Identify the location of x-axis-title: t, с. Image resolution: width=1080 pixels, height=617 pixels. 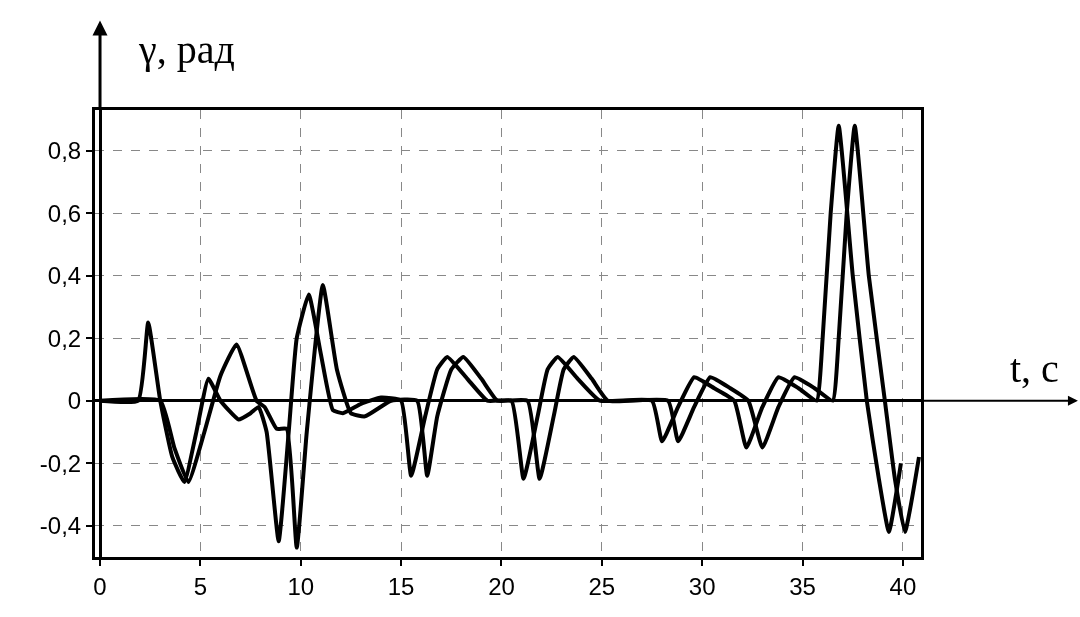
(1034, 368).